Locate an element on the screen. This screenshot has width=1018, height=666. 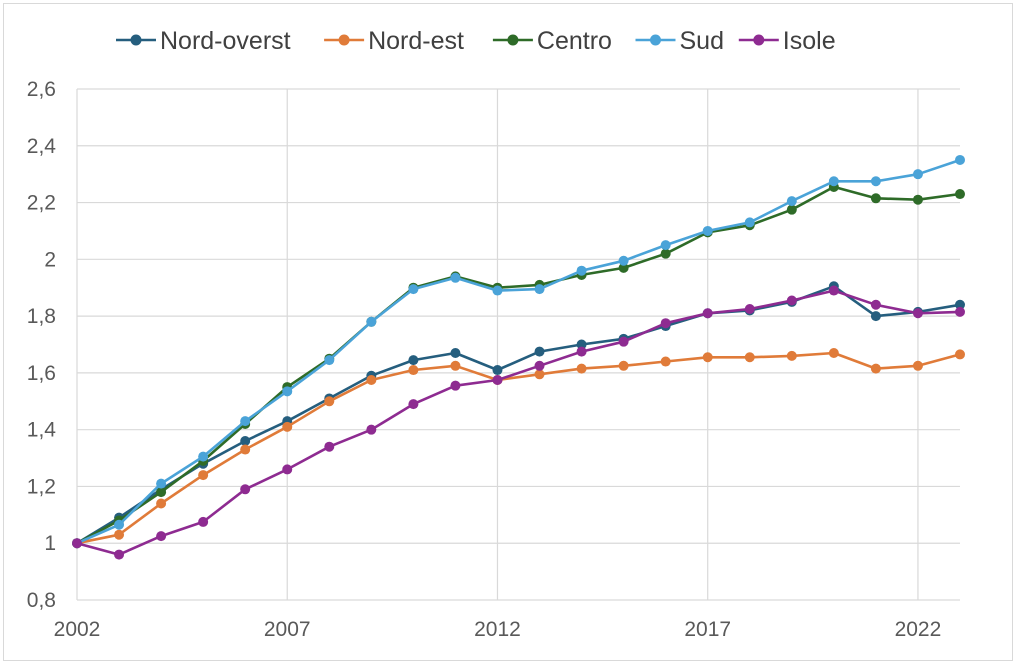
y-tick-label: 2,2 is located at coordinates (41, 203).